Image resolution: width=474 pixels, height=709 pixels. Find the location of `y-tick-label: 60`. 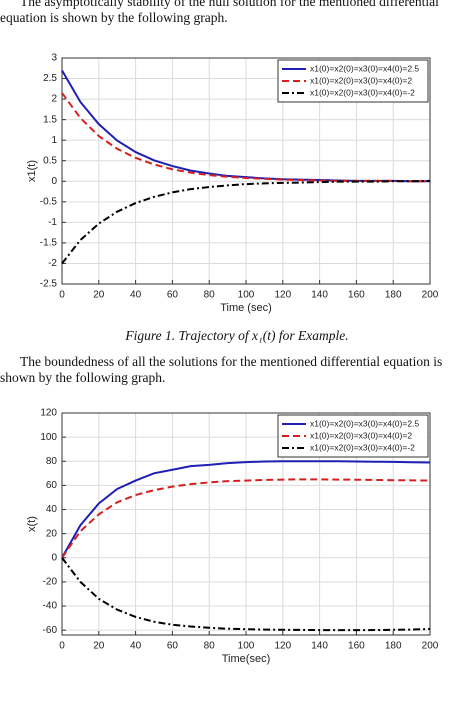

y-tick-label: 60 is located at coordinates (52, 485).